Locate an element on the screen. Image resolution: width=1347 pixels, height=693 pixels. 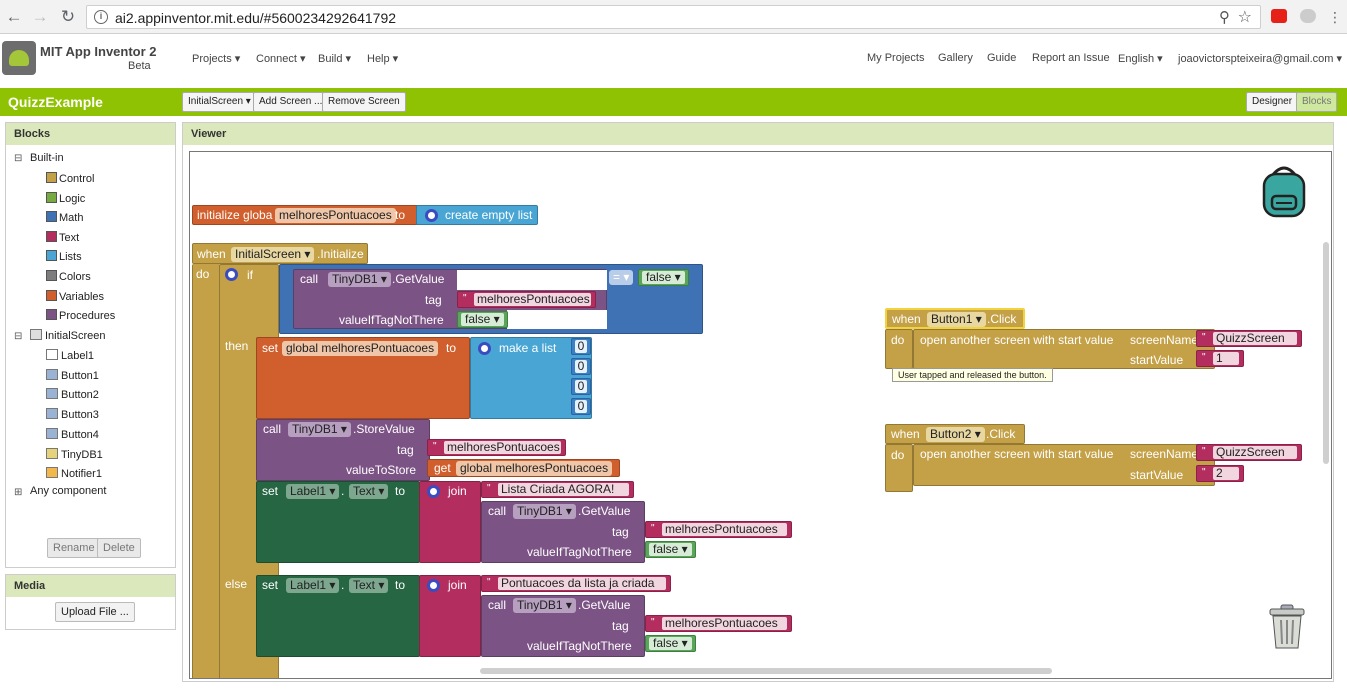
zero-block-1: 0 is located at coordinates (581, 346).